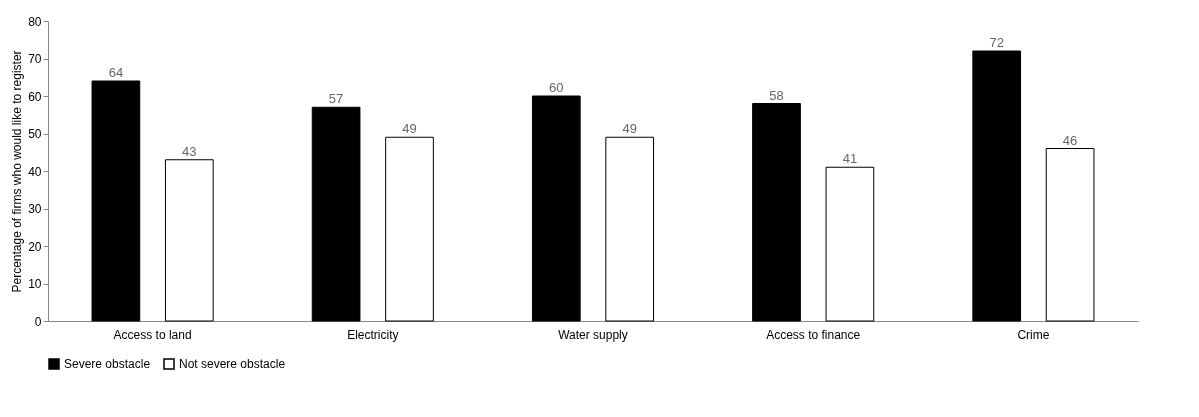 The image size is (1199, 417). Describe the element at coordinates (17, 171) in the screenshot. I see `y-axis-title: Percentage of firms who would like to register` at that location.